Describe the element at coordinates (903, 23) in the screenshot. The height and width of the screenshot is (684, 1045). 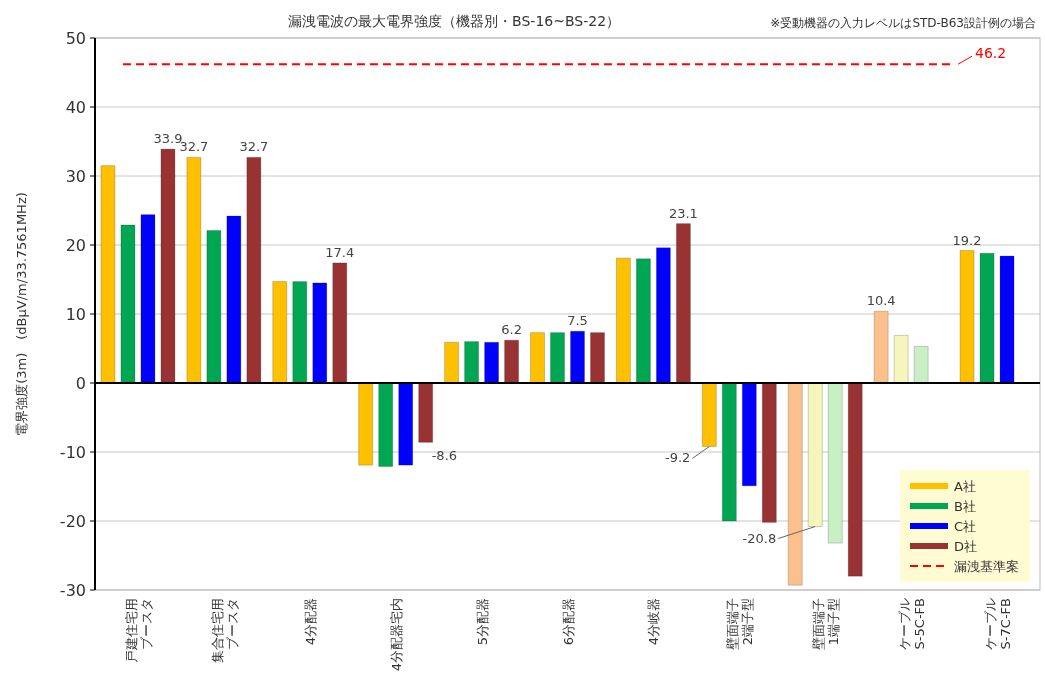
I see `text: ※受動機器の入力レベルはSTD-B63設計例の場合` at that location.